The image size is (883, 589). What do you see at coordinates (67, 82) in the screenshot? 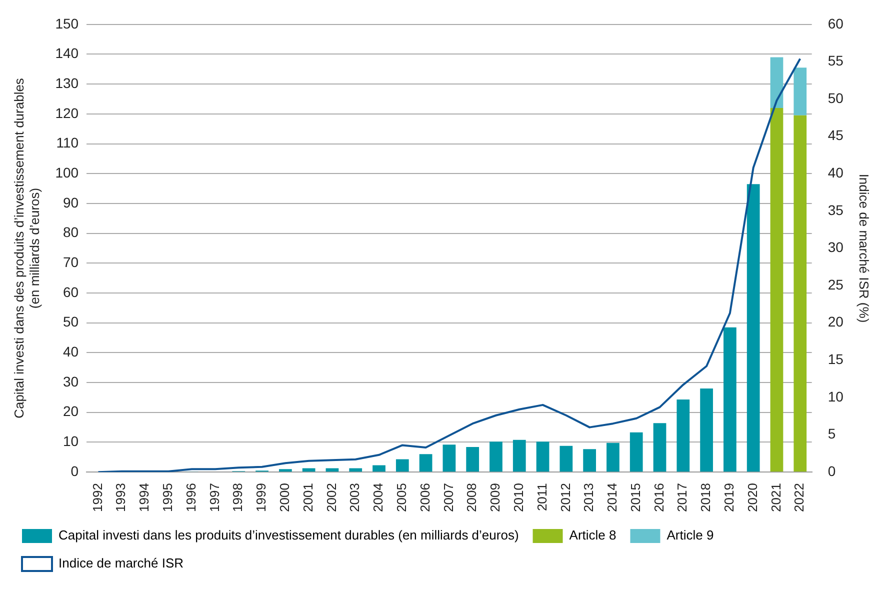
I see `y-tick-label: 130` at bounding box center [67, 82].